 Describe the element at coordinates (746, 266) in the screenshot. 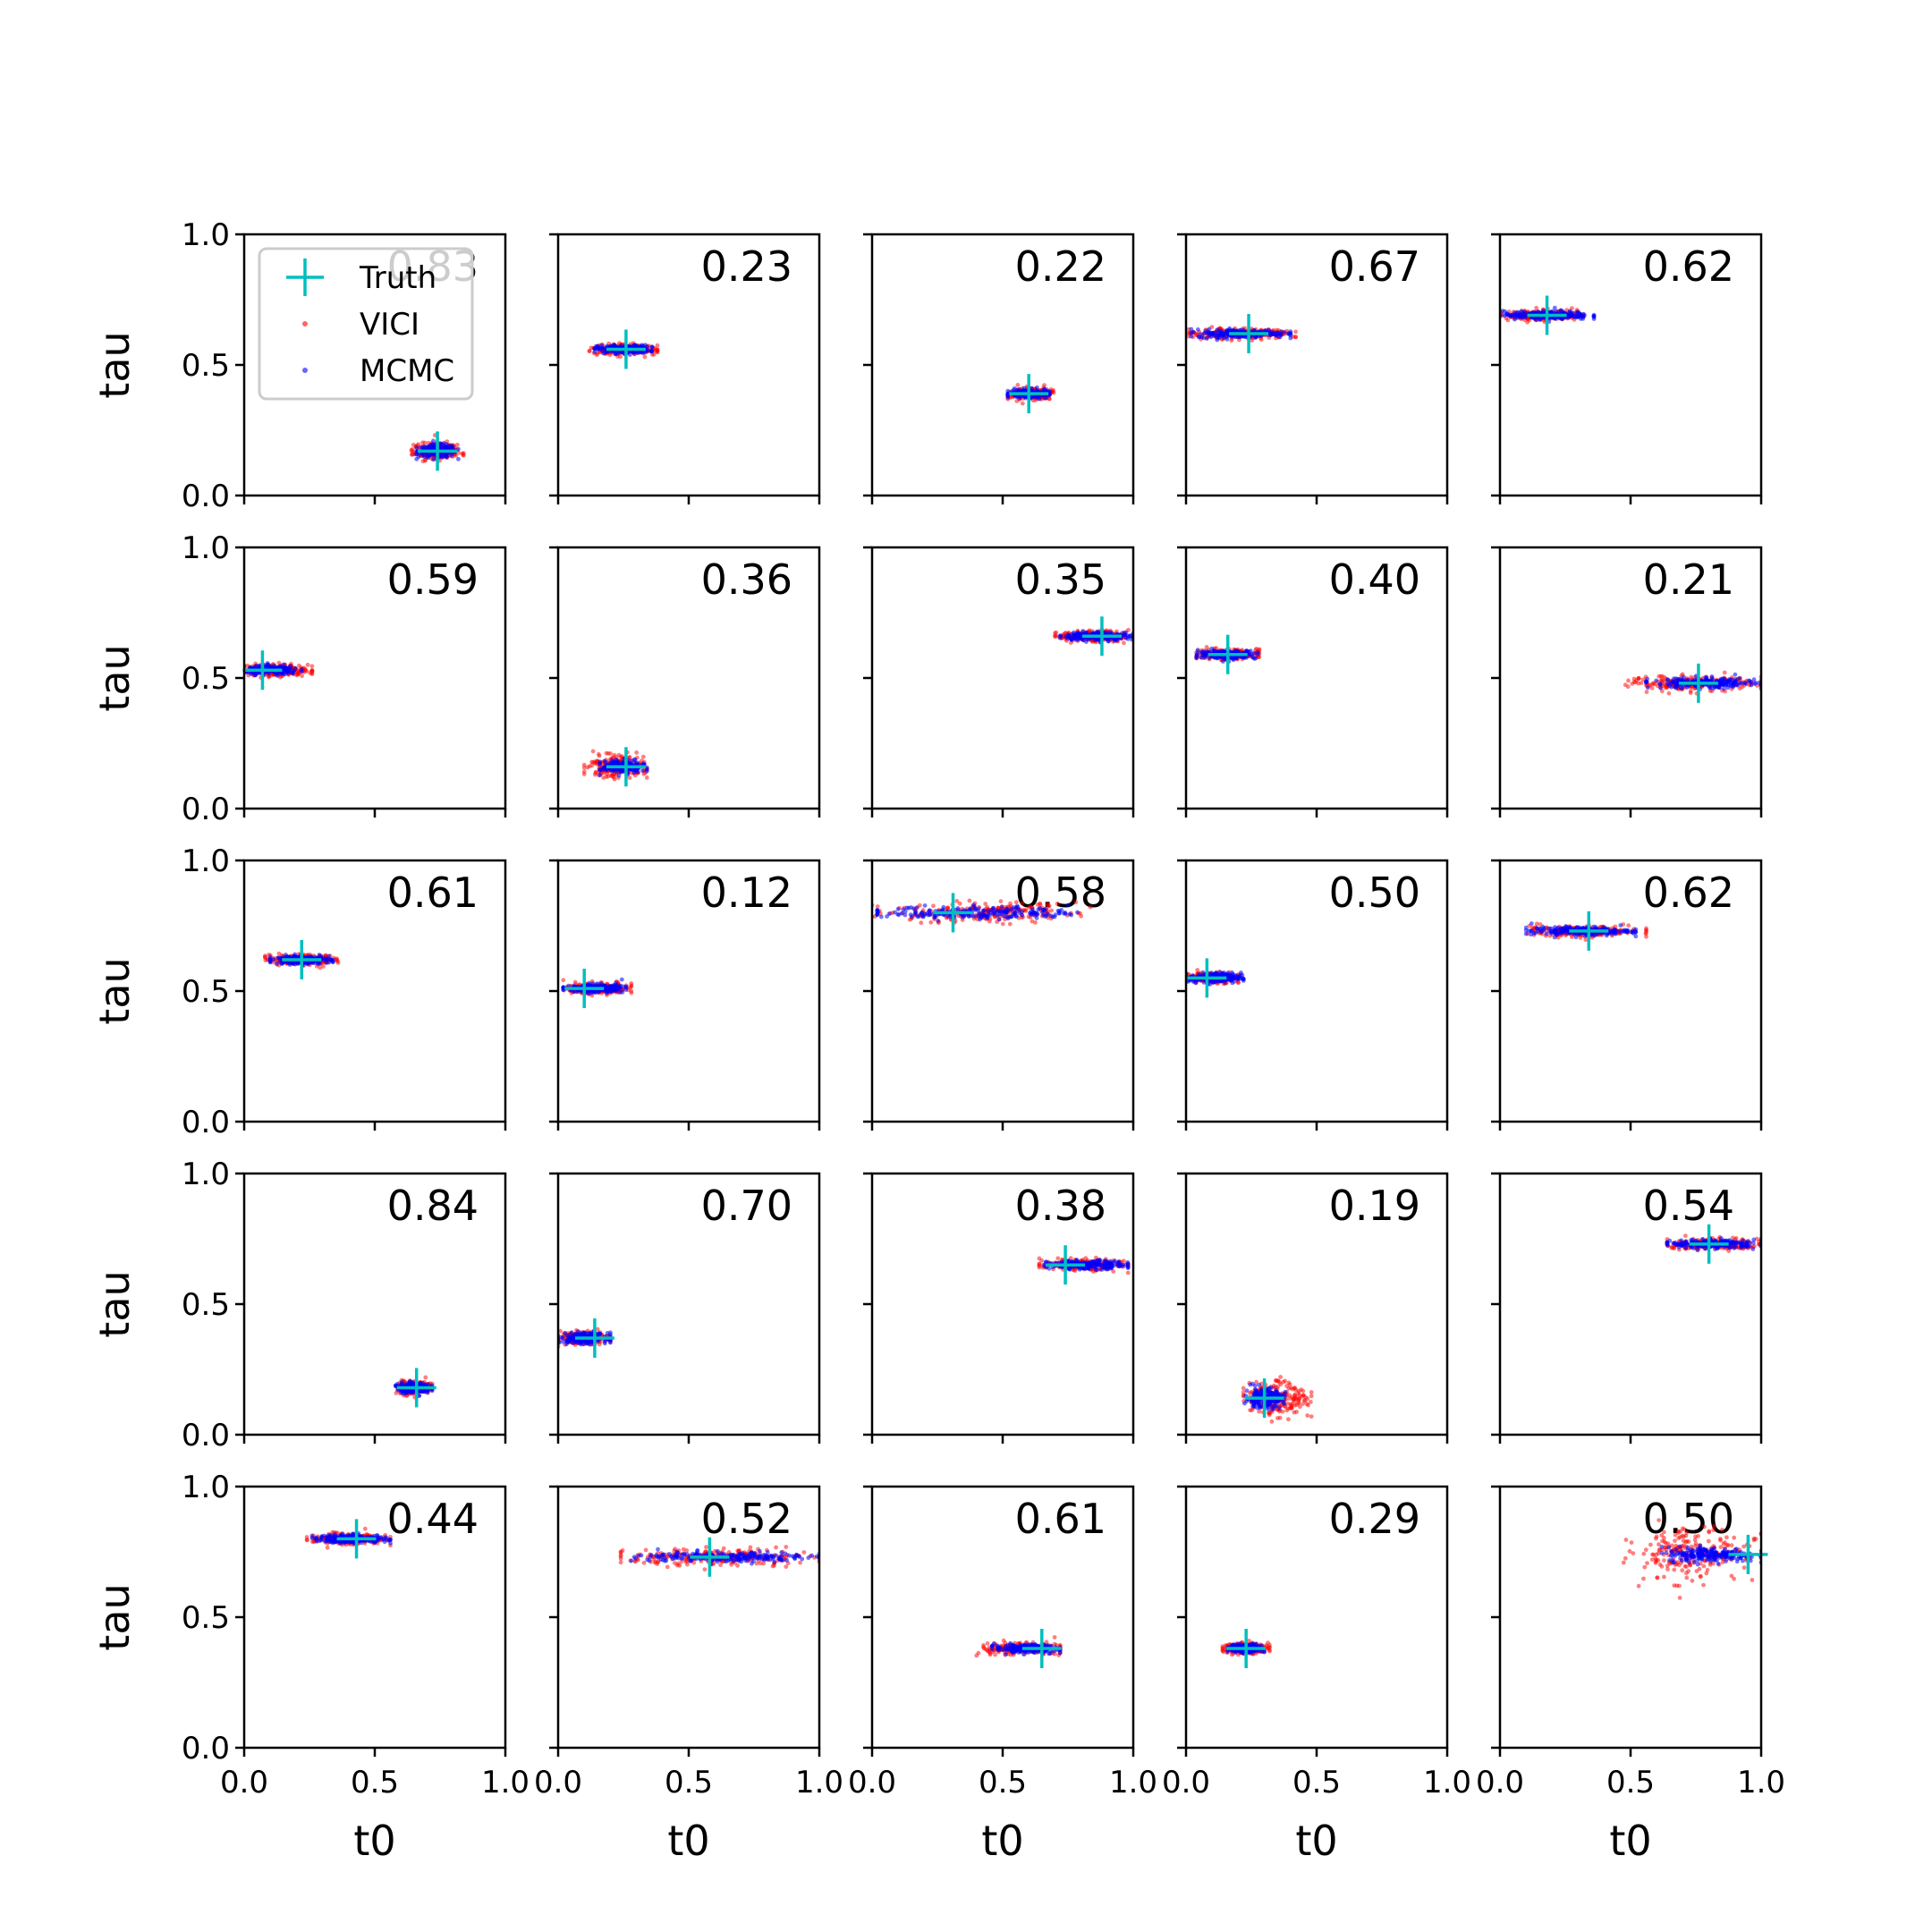

I see `subplot-annotation: 0.23` at that location.